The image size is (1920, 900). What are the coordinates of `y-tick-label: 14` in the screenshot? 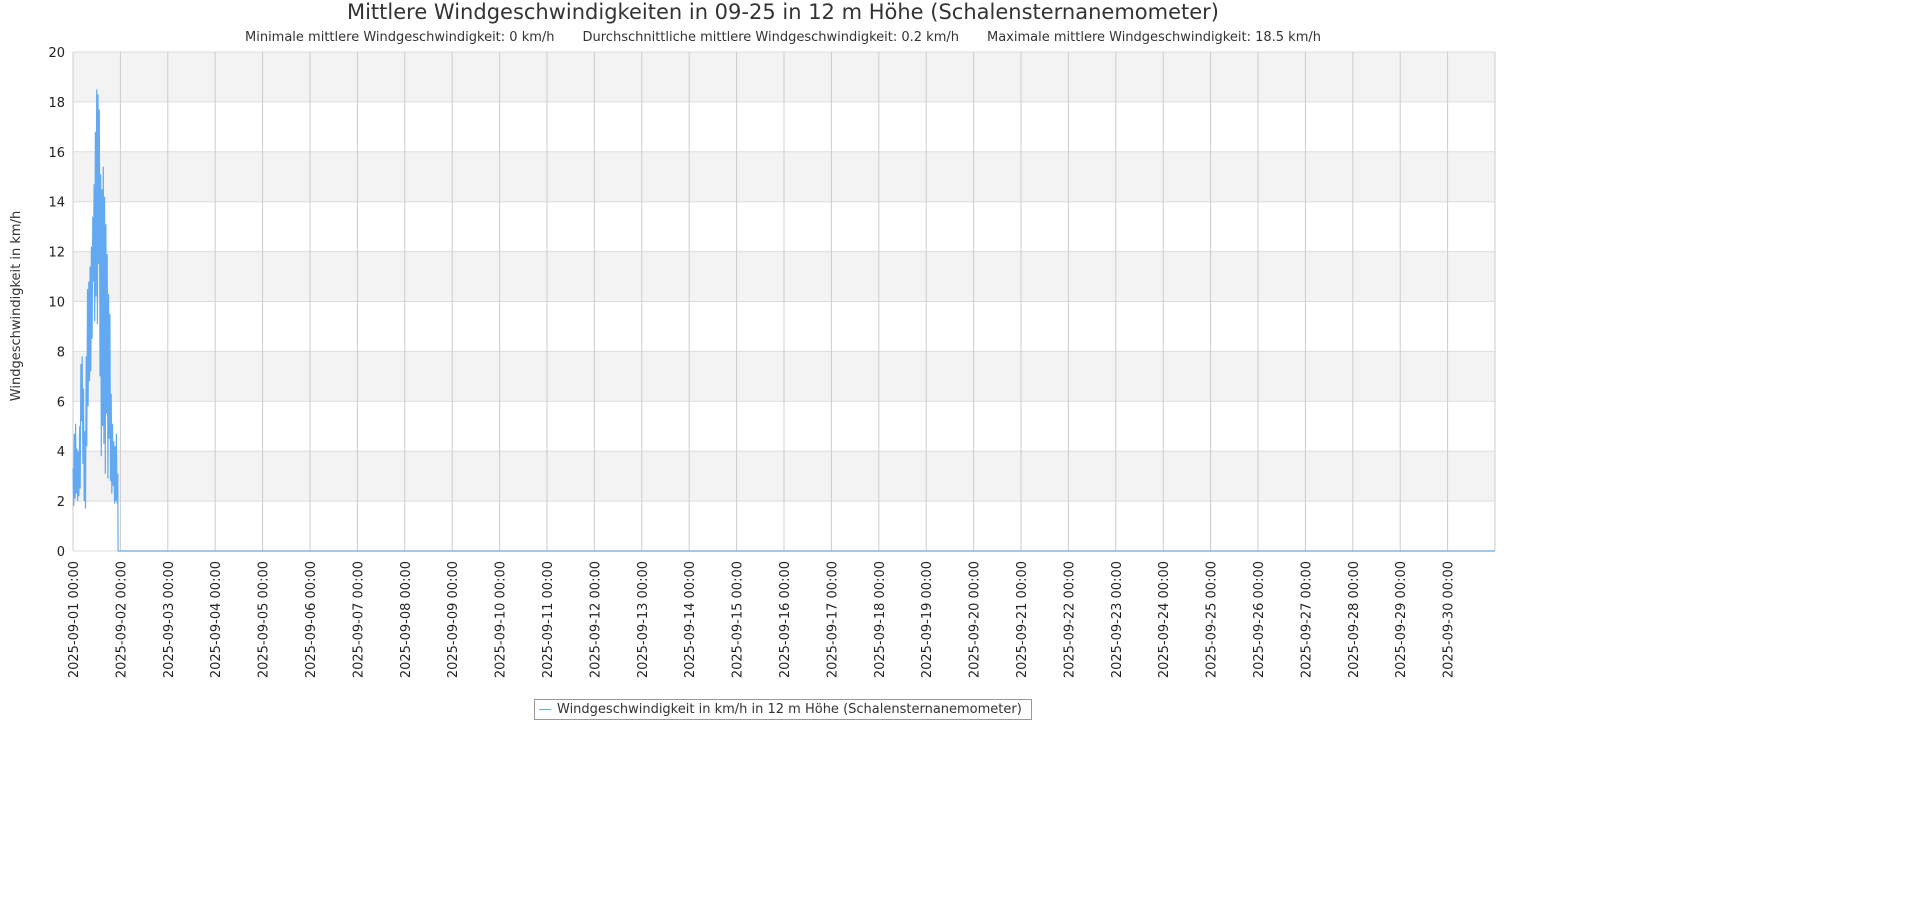 It's located at (56, 203).